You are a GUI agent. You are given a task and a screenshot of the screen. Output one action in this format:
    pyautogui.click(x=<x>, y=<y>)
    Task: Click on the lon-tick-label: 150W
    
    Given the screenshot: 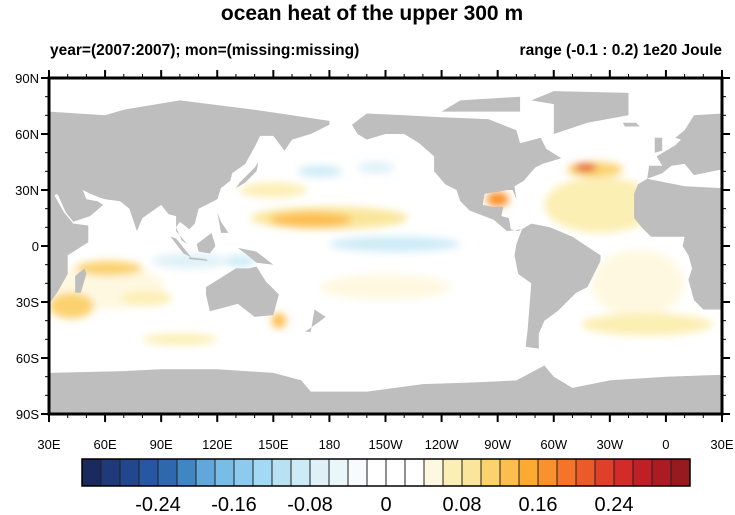 What is the action you would take?
    pyautogui.click(x=386, y=444)
    